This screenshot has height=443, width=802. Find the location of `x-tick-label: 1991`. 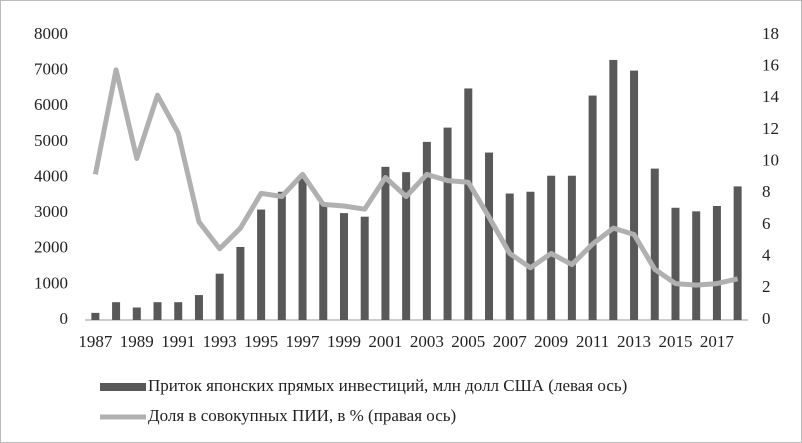

x-tick-label: 1991 is located at coordinates (178, 341).